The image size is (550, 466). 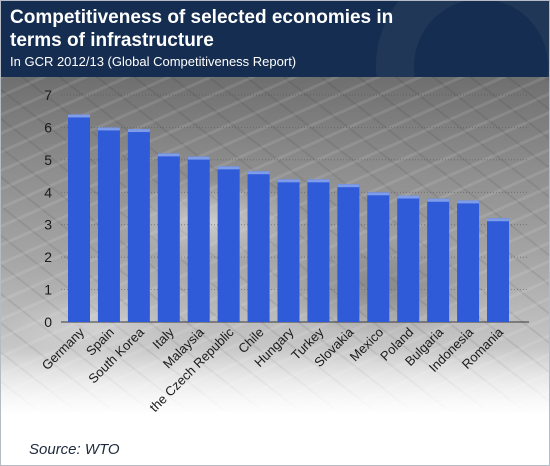 What do you see at coordinates (48, 127) in the screenshot?
I see `y-tick-label: 6` at bounding box center [48, 127].